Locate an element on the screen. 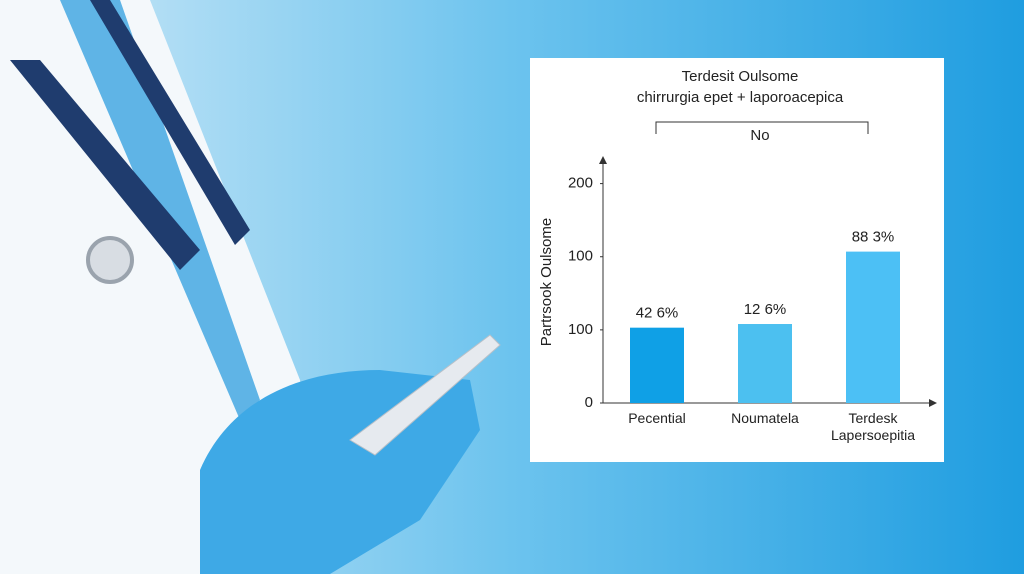  y-tick-label: 0 is located at coordinates (589, 402).